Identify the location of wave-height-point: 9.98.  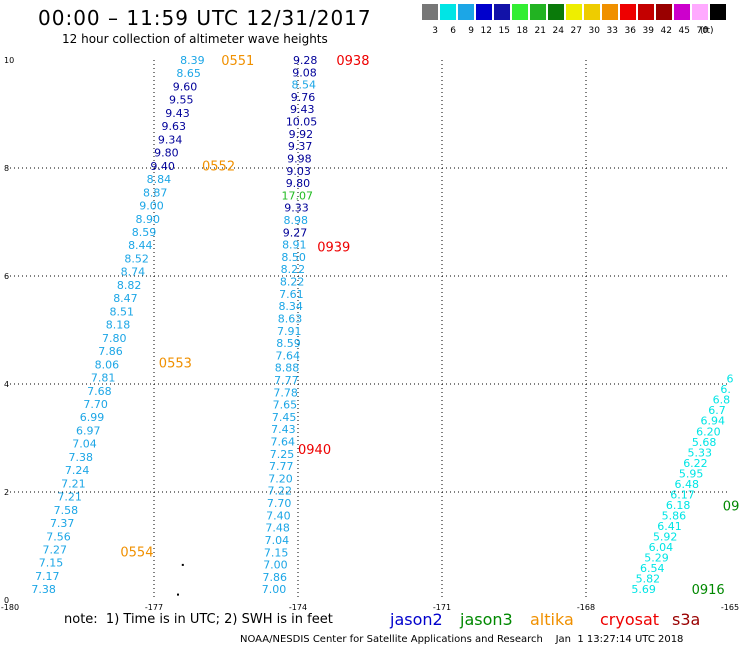
(299, 158).